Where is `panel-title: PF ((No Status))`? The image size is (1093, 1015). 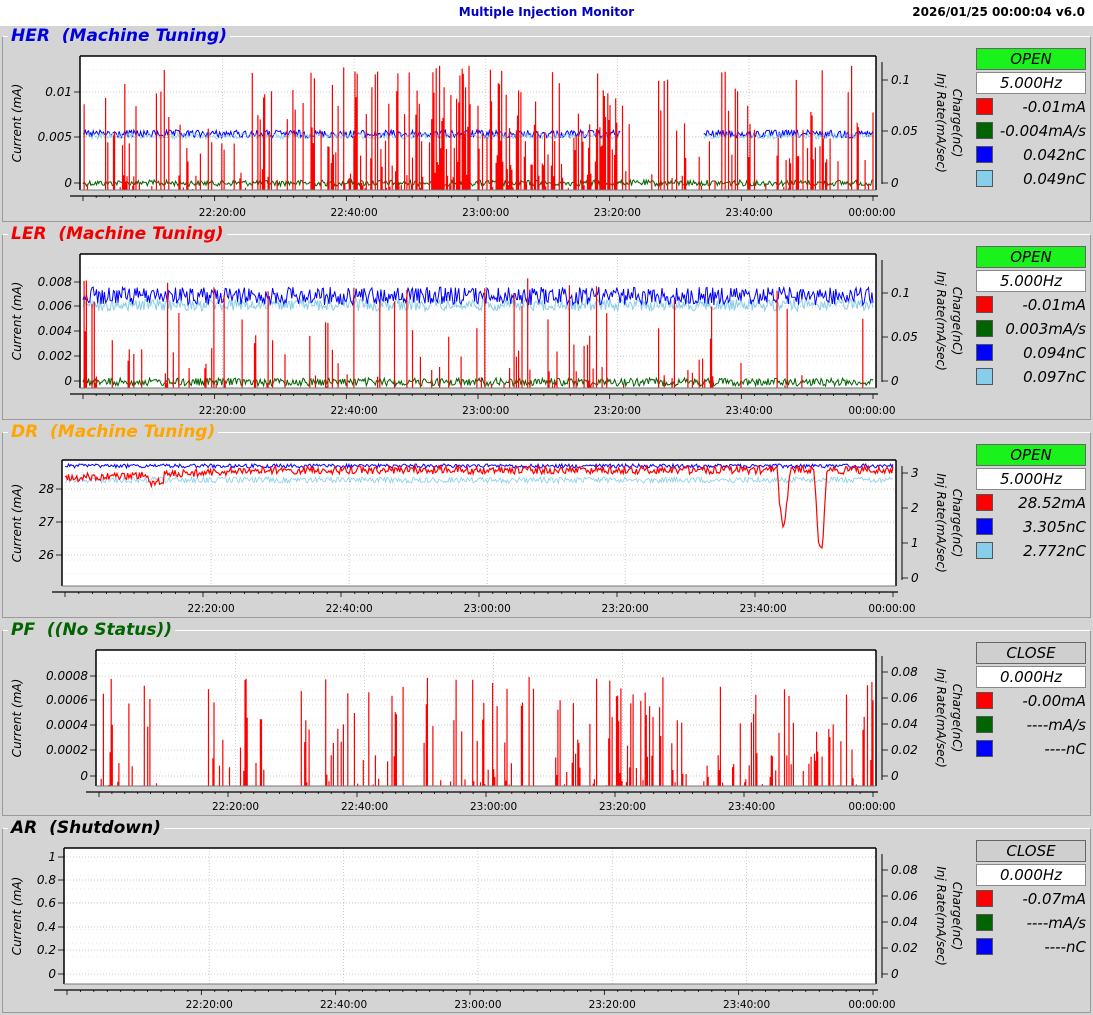
panel-title: PF ((No Status)) is located at coordinates (92, 630).